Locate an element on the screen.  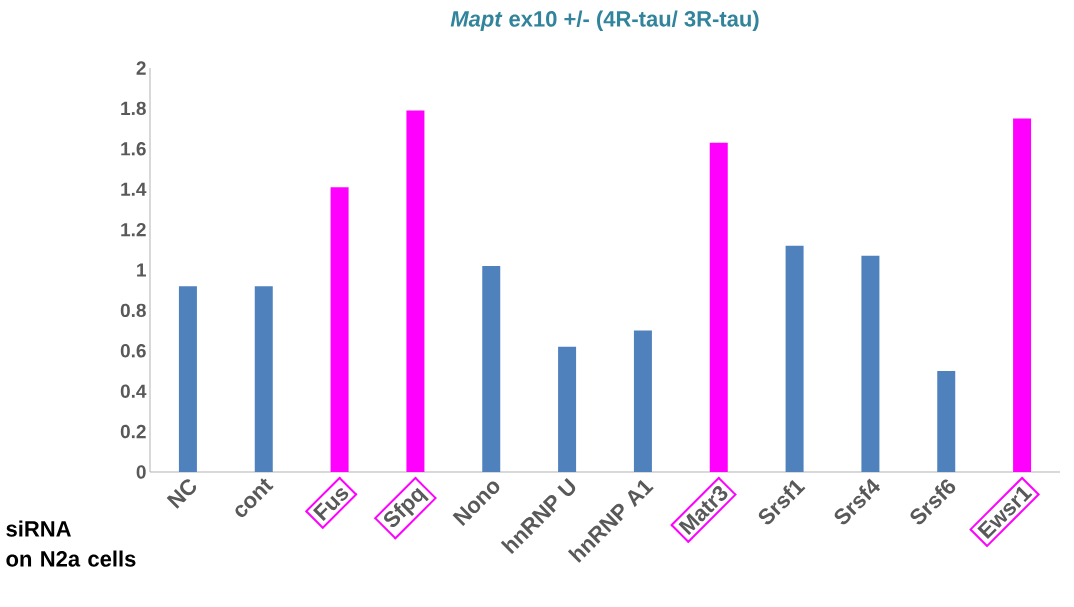
y-tick-label: 1 is located at coordinates (141, 270).